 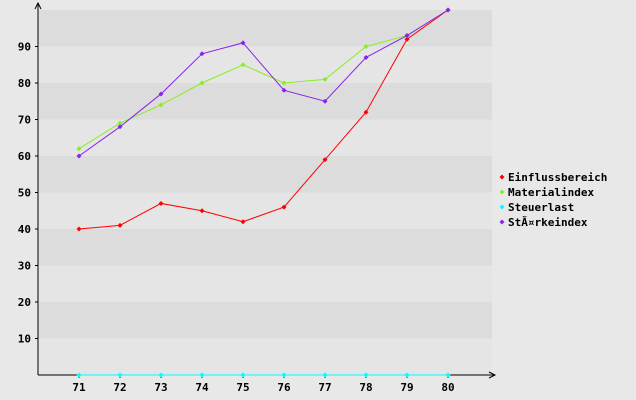 What do you see at coordinates (202, 387) in the screenshot?
I see `x-tick-label: 74` at bounding box center [202, 387].